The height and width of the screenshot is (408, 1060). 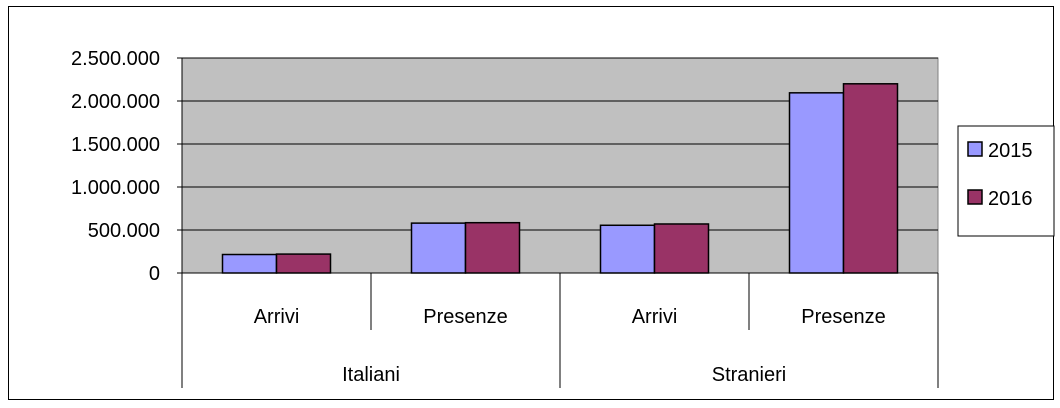 What do you see at coordinates (1010, 199) in the screenshot?
I see `legend-label-2016: 2016` at bounding box center [1010, 199].